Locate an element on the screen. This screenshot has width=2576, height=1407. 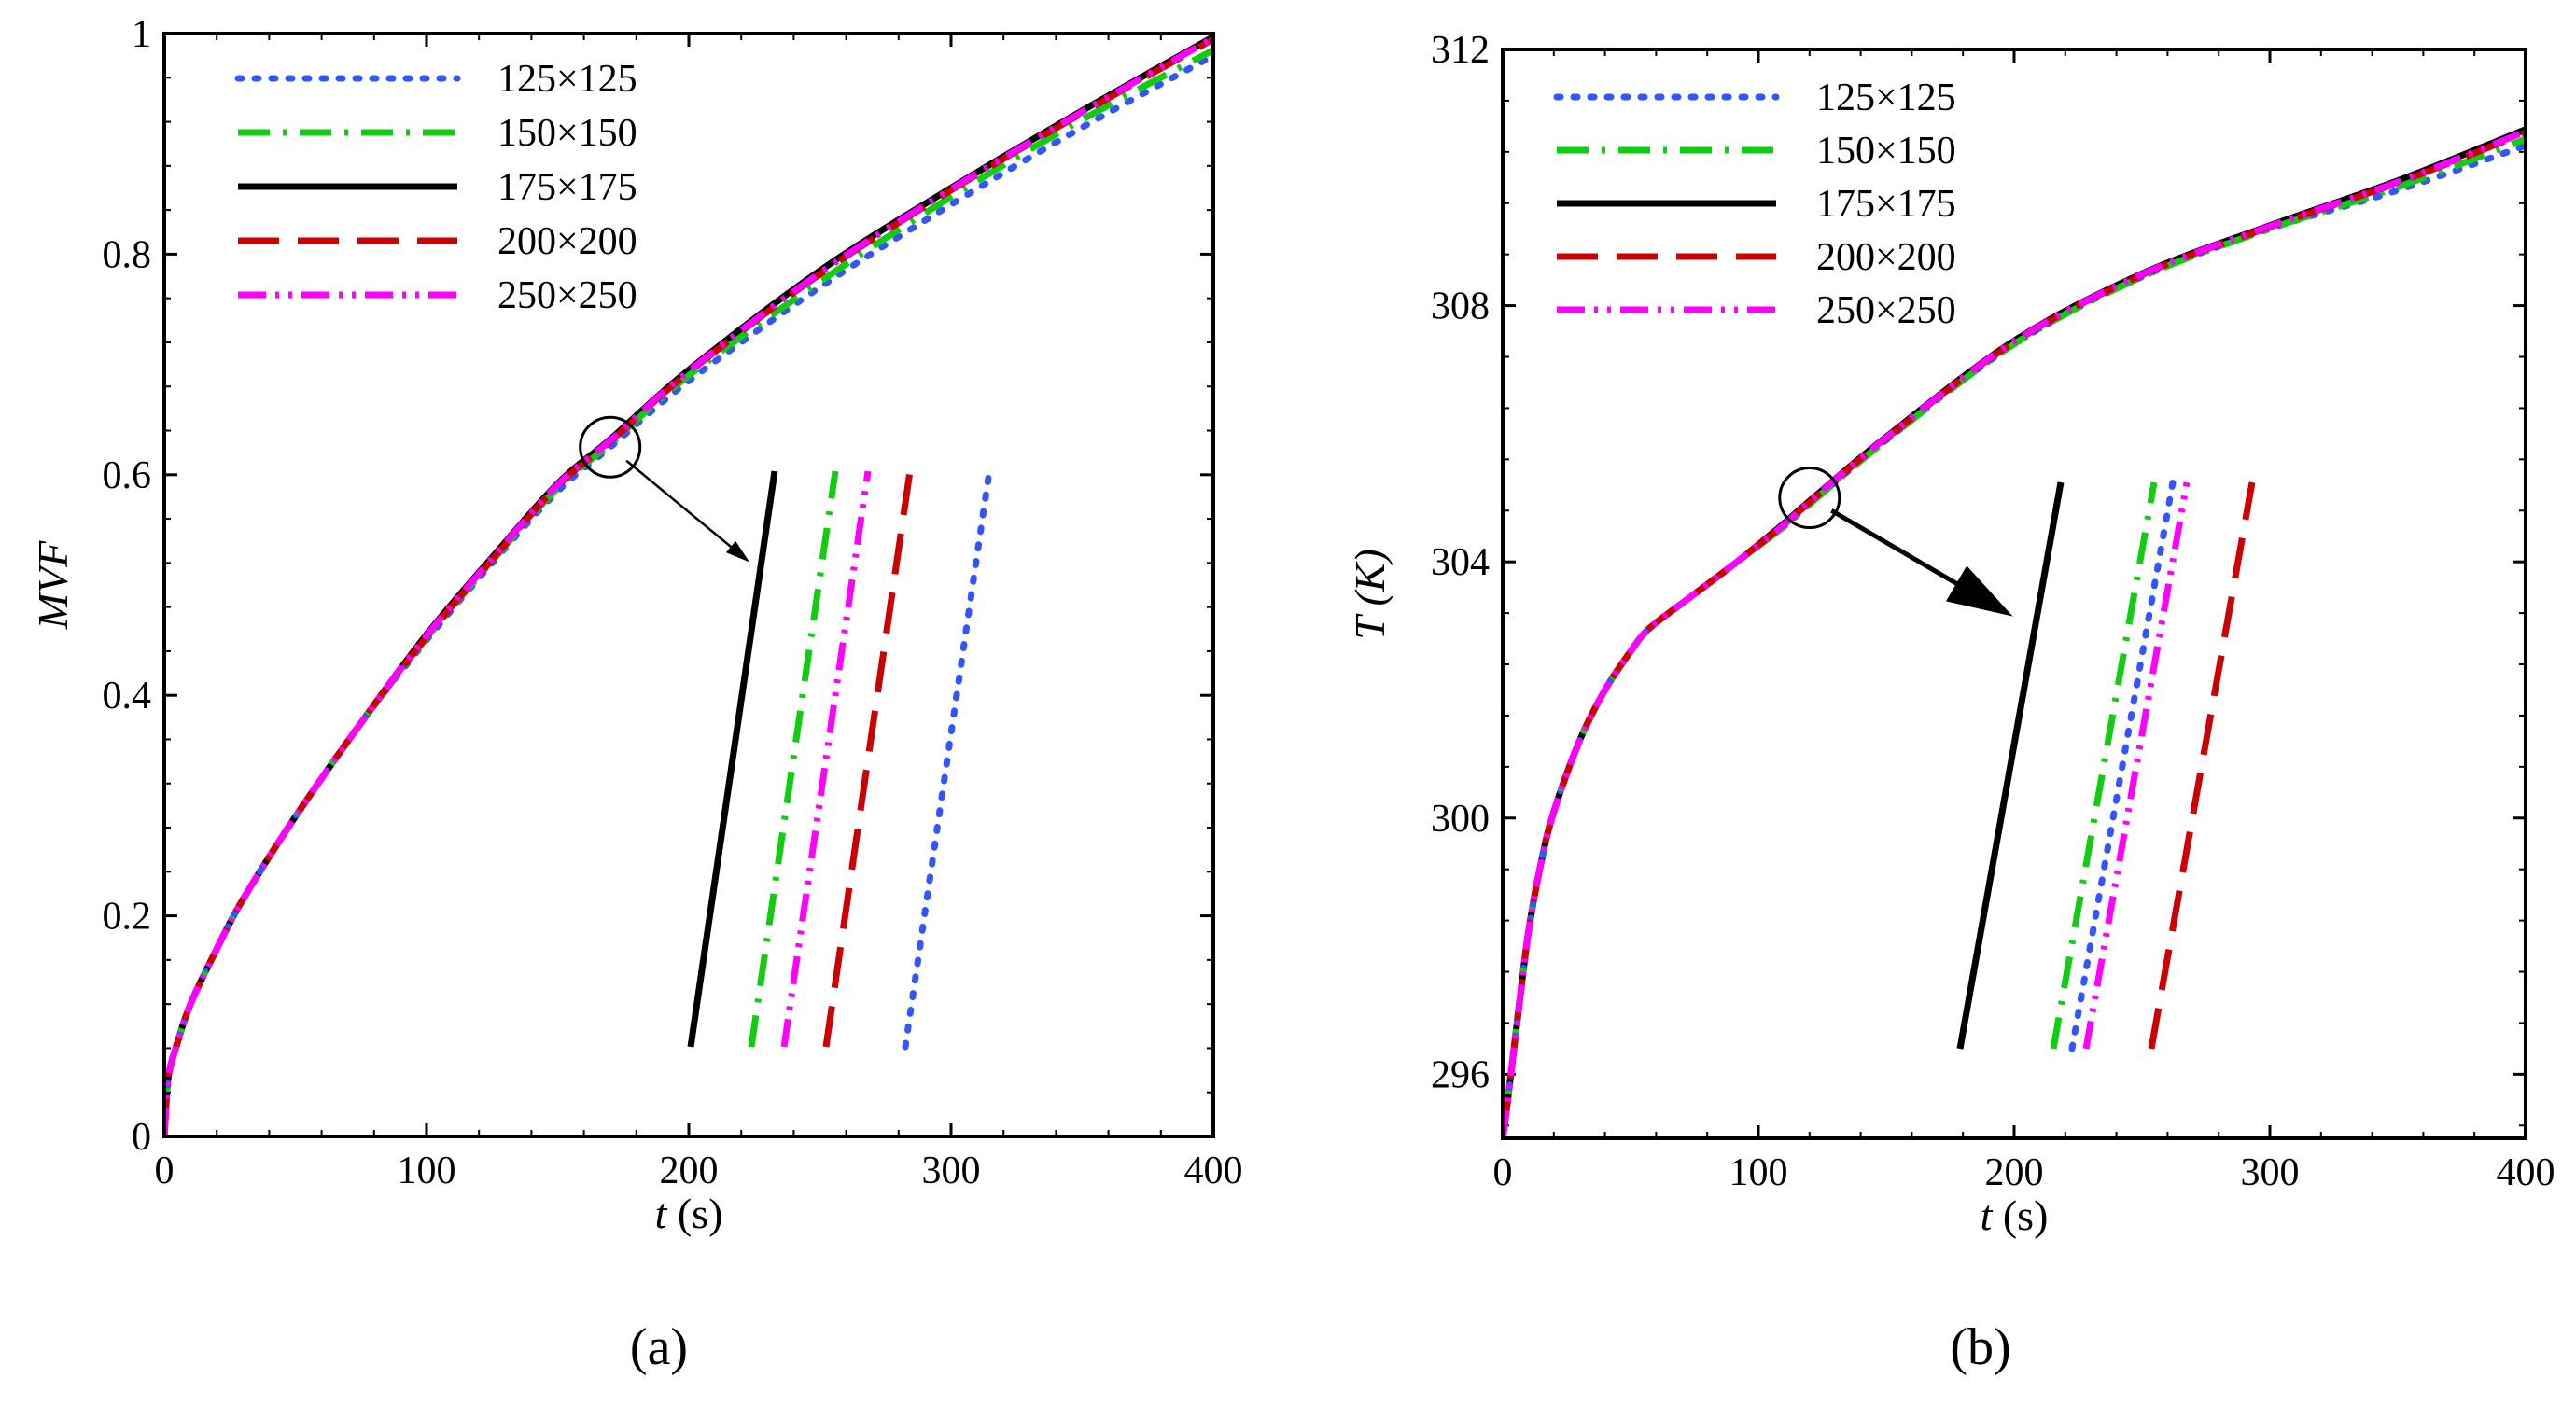
y-axis-var: T is located at coordinates (1369, 626).